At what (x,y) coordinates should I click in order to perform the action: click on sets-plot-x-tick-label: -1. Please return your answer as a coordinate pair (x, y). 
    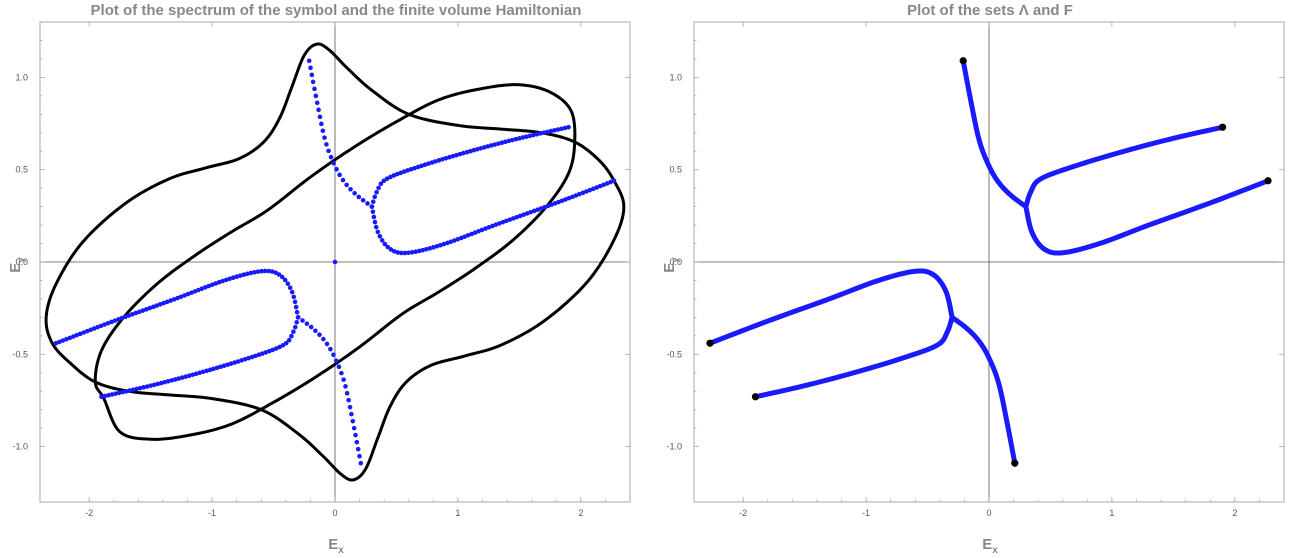
    Looking at the image, I should click on (866, 513).